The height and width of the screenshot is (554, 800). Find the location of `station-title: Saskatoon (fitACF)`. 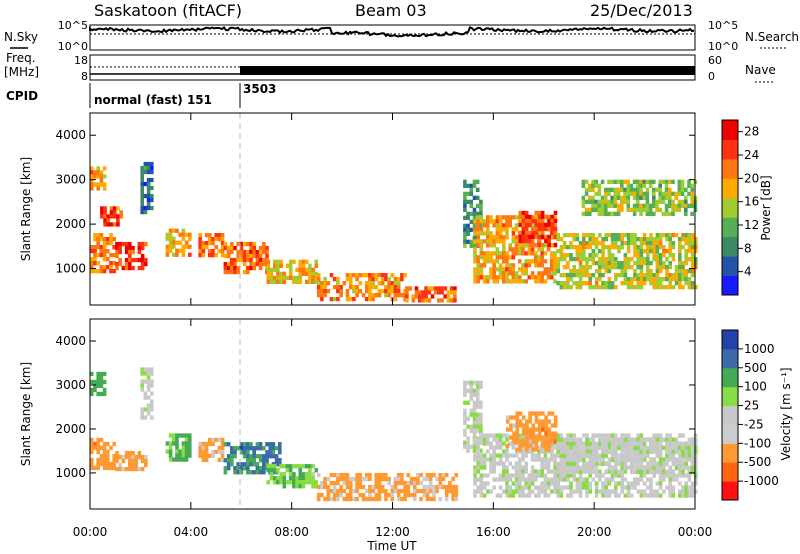

station-title: Saskatoon (fitACF) is located at coordinates (168, 10).